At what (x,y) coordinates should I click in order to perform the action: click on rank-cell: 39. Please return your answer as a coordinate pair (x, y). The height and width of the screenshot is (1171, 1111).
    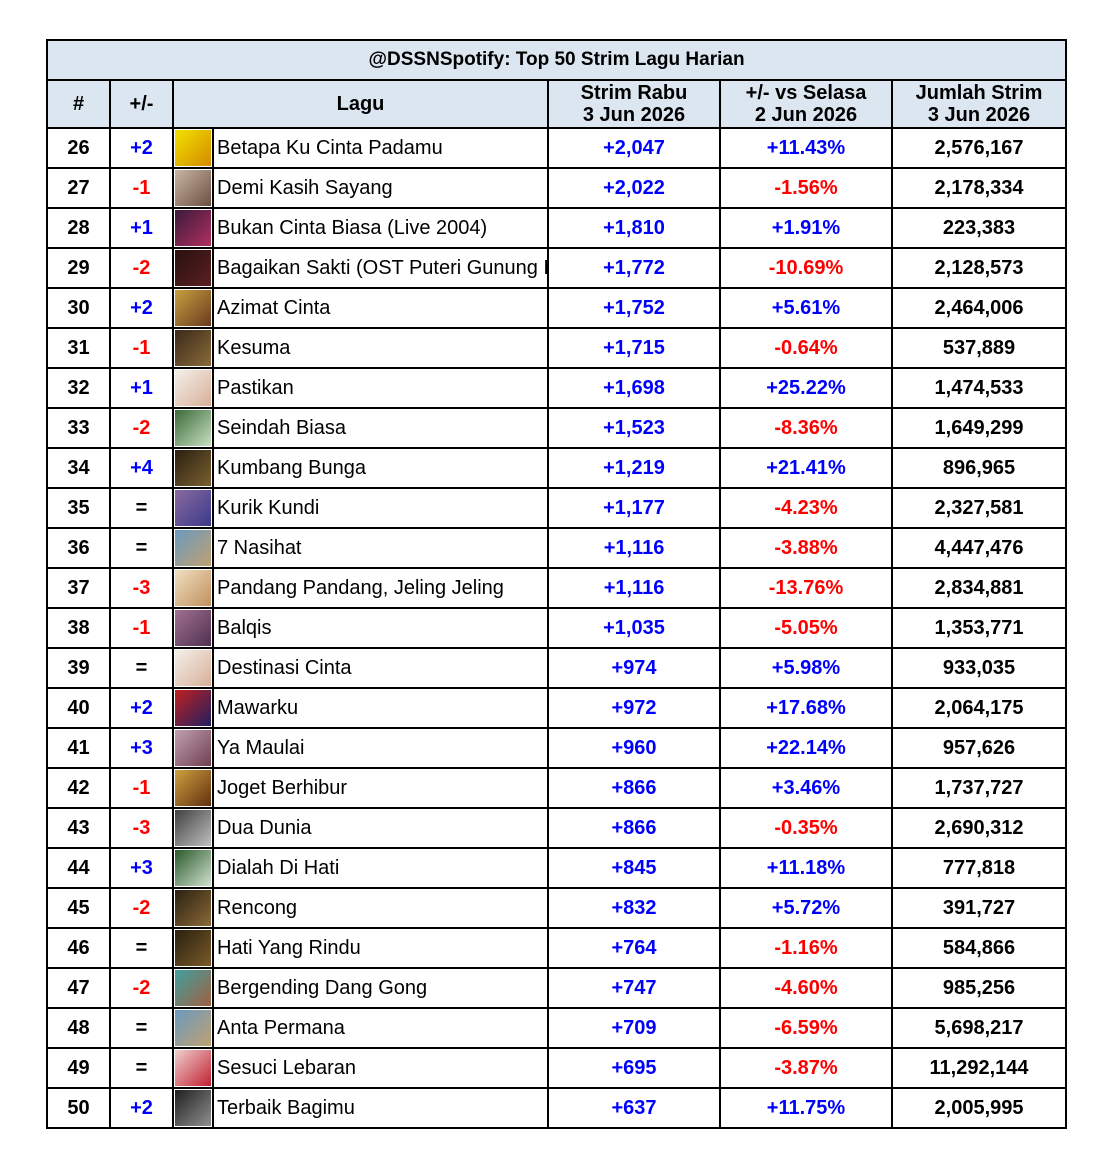
    Looking at the image, I should click on (78, 668).